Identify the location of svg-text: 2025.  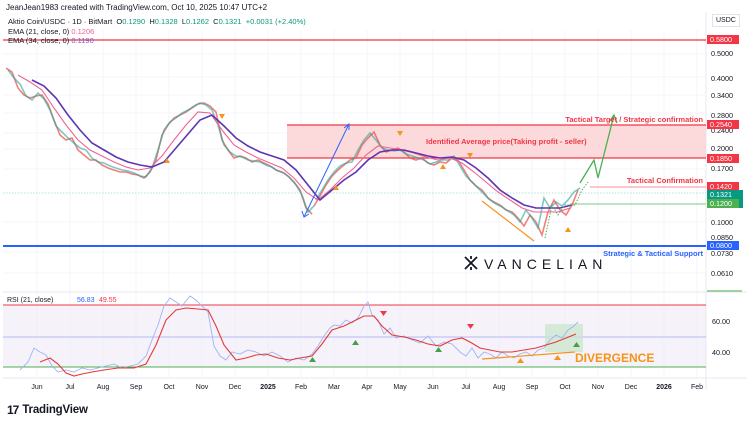
(268, 387).